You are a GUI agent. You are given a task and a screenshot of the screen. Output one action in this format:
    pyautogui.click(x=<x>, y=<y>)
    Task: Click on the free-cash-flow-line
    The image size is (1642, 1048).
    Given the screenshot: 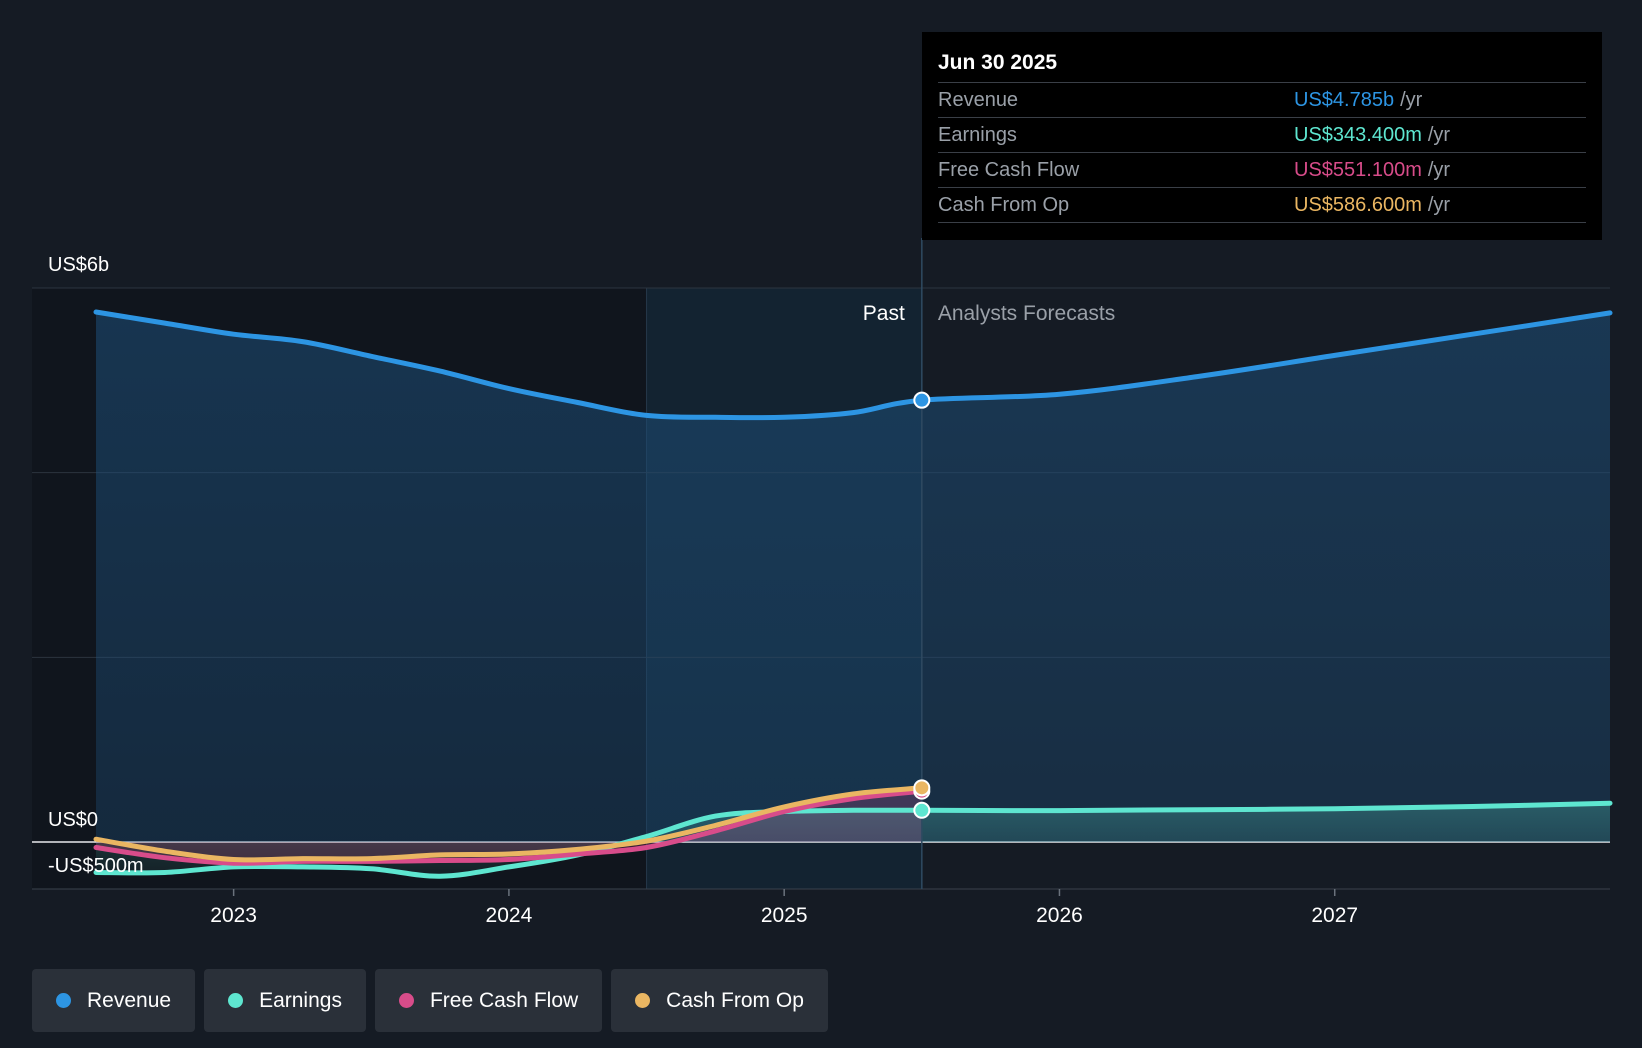 What is the action you would take?
    pyautogui.click(x=509, y=827)
    